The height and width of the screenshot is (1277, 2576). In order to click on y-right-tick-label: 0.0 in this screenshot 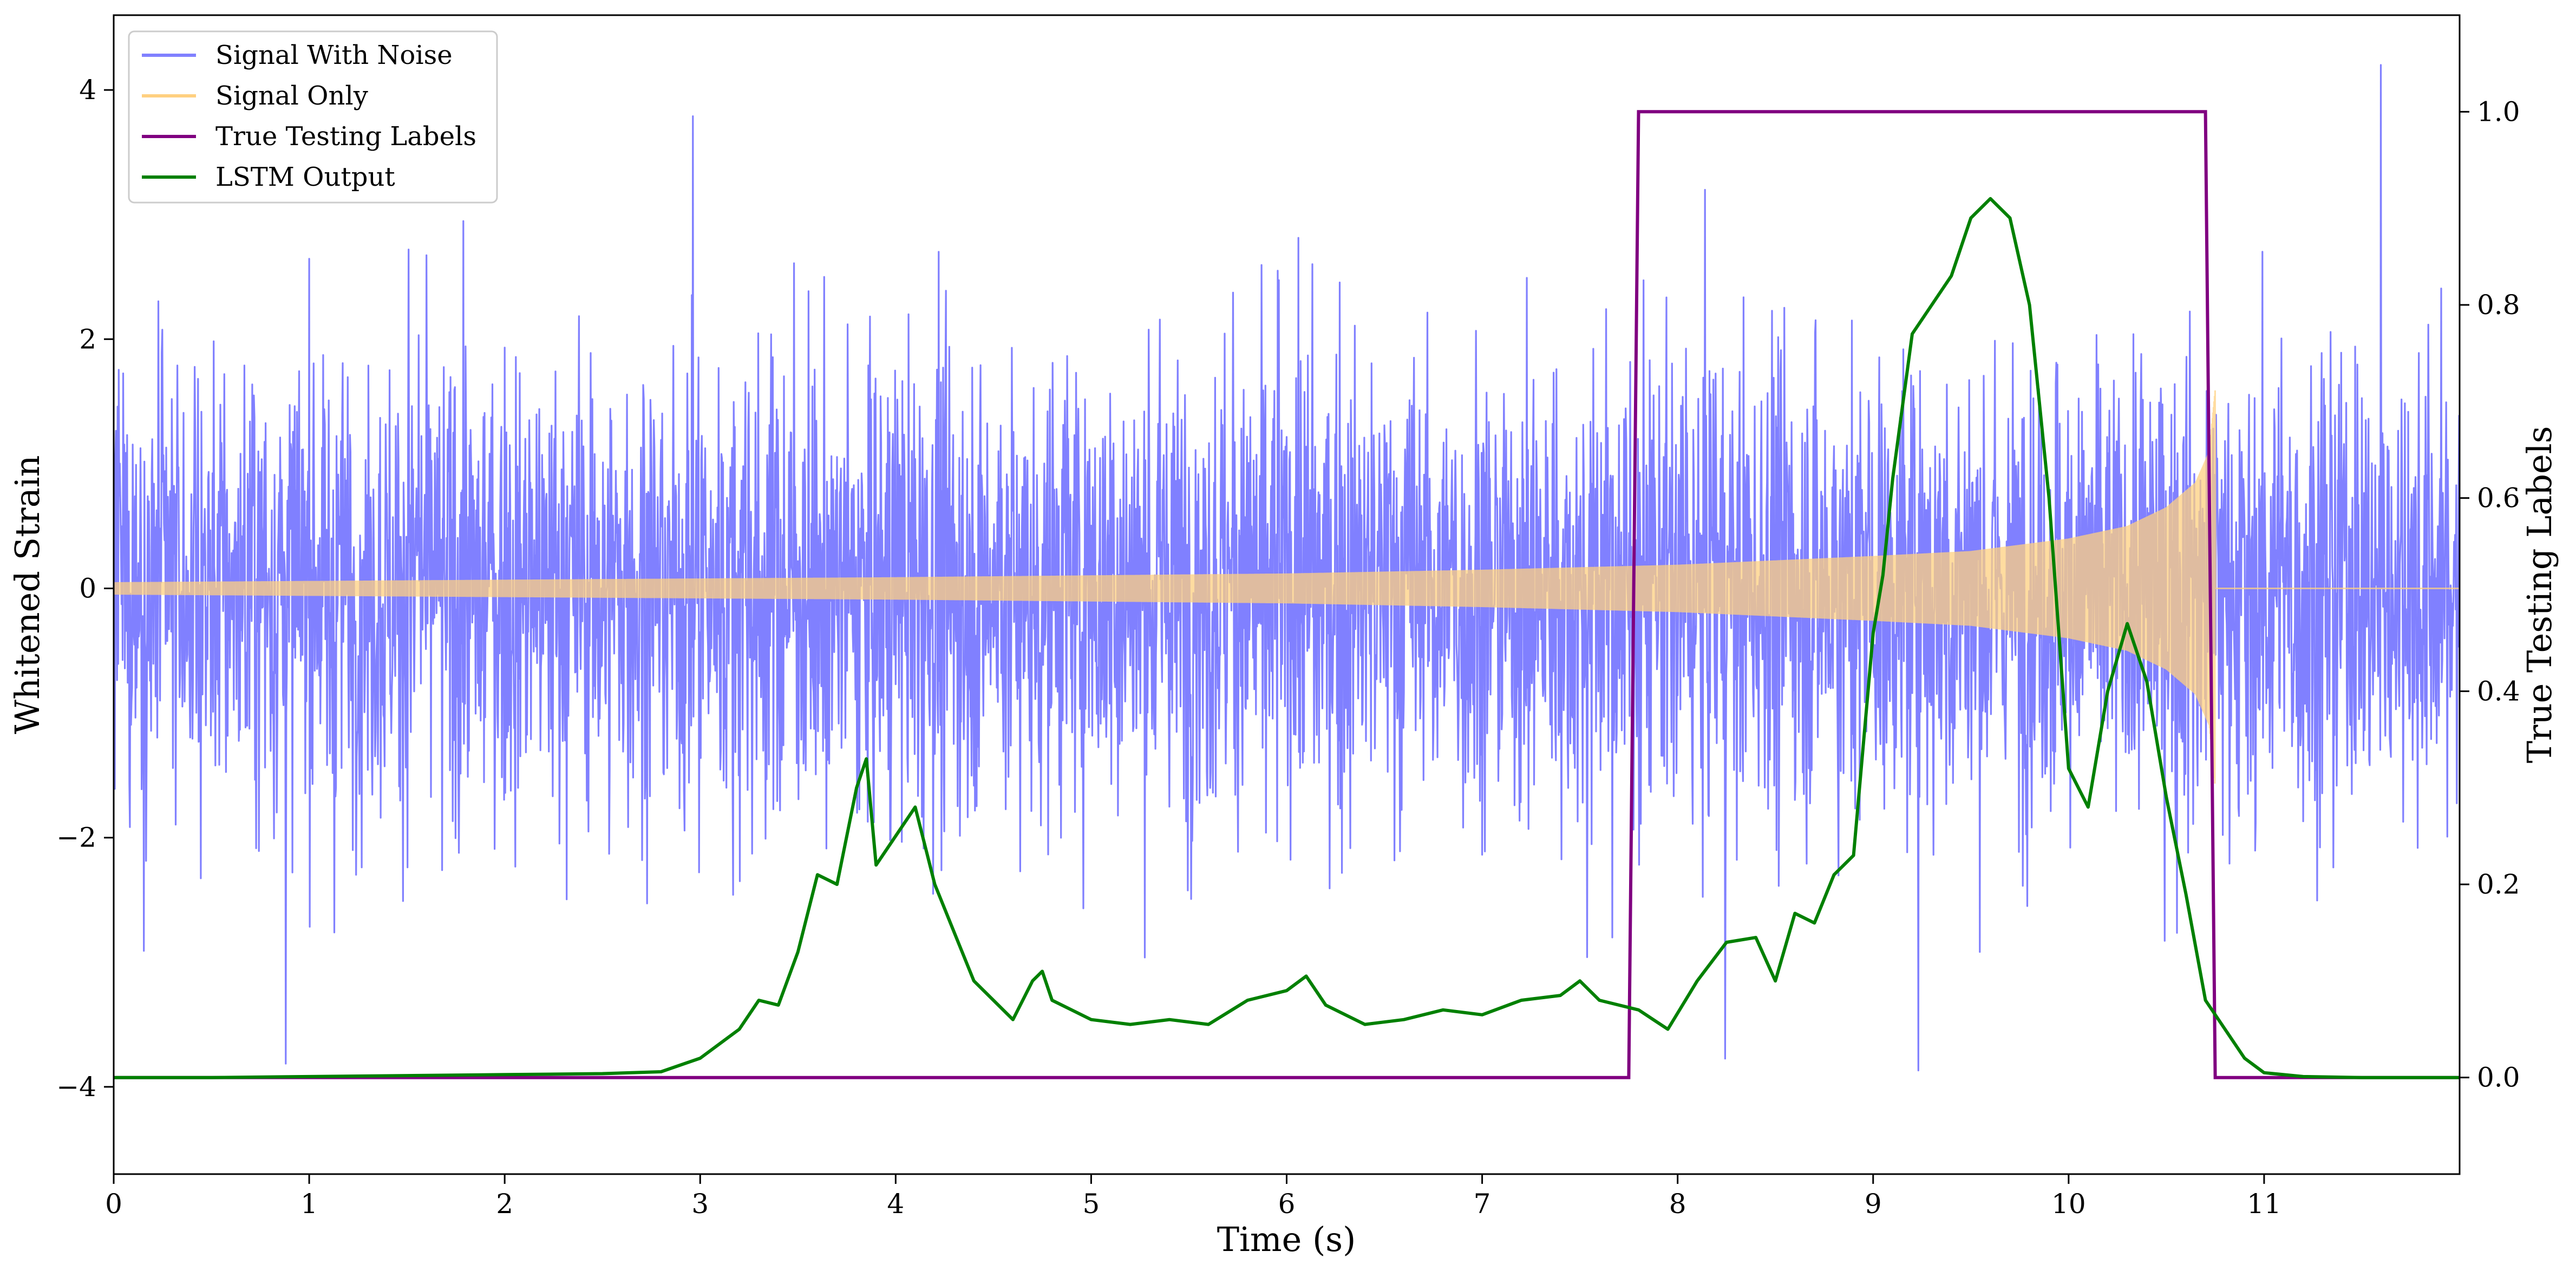, I will do `click(2498, 1077)`.